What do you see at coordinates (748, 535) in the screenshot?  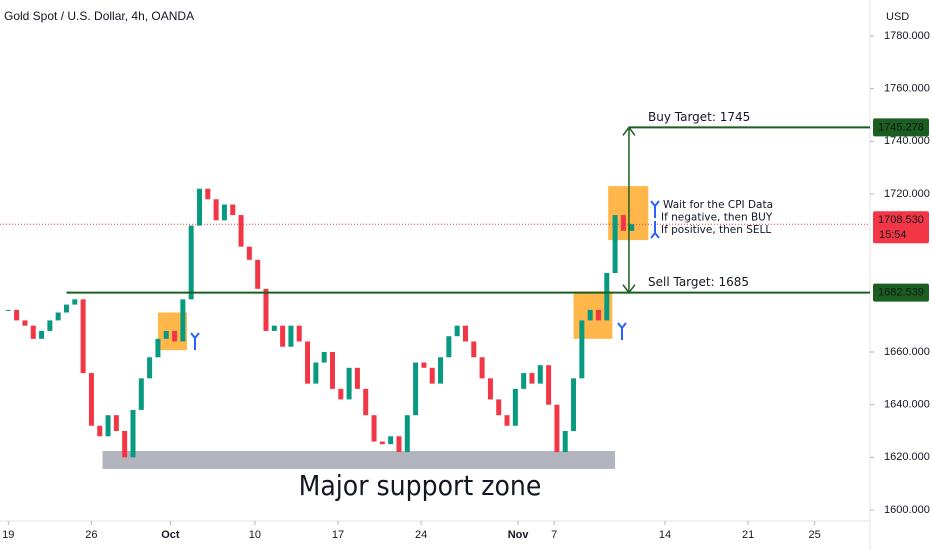 I see `x-tick-label: 21` at bounding box center [748, 535].